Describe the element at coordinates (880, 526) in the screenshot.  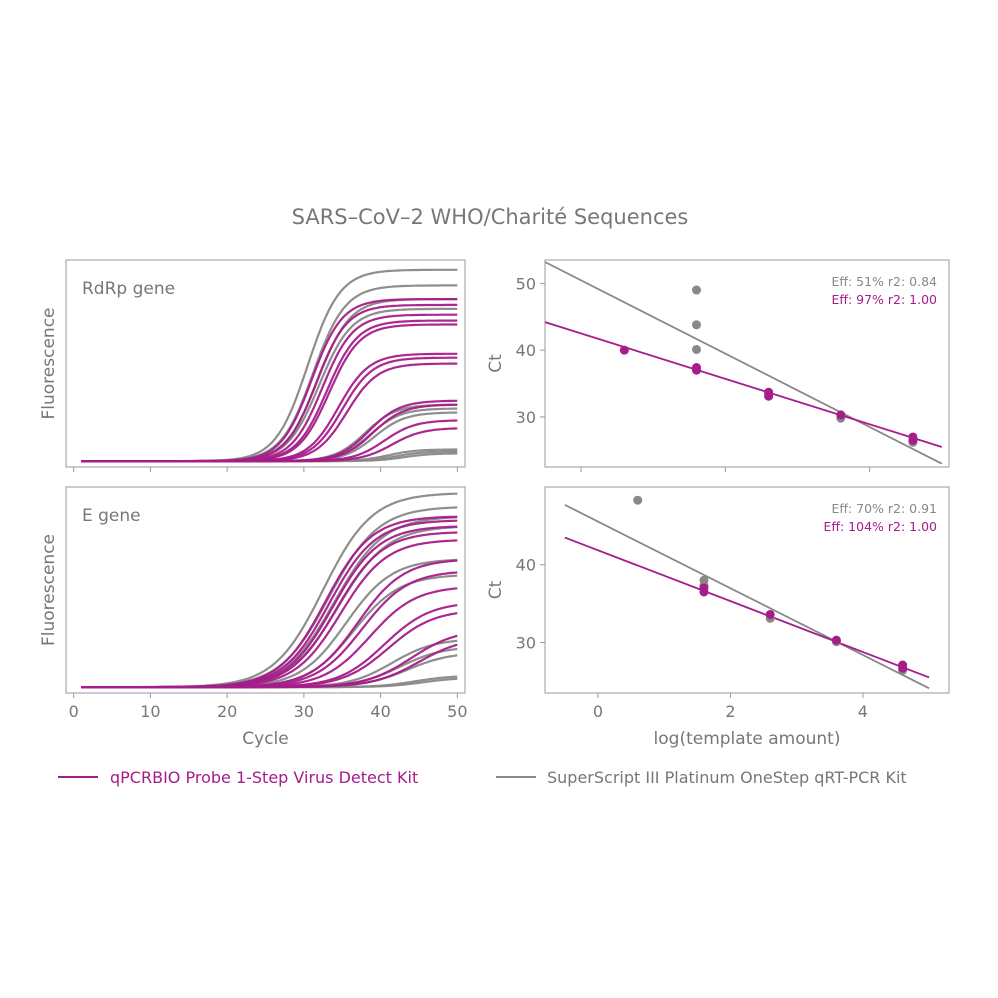
I see `efficiency-annotation: Eff: 104% r2: 1.00` at that location.